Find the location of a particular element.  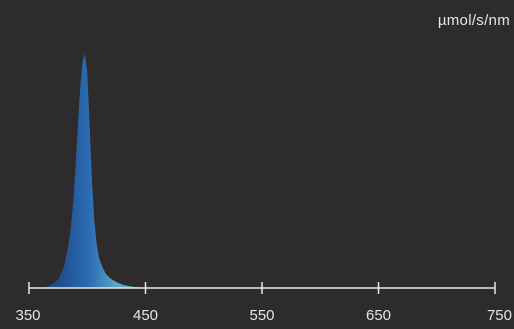

x-axis: 350 450 550 650 750 is located at coordinates (263, 303).